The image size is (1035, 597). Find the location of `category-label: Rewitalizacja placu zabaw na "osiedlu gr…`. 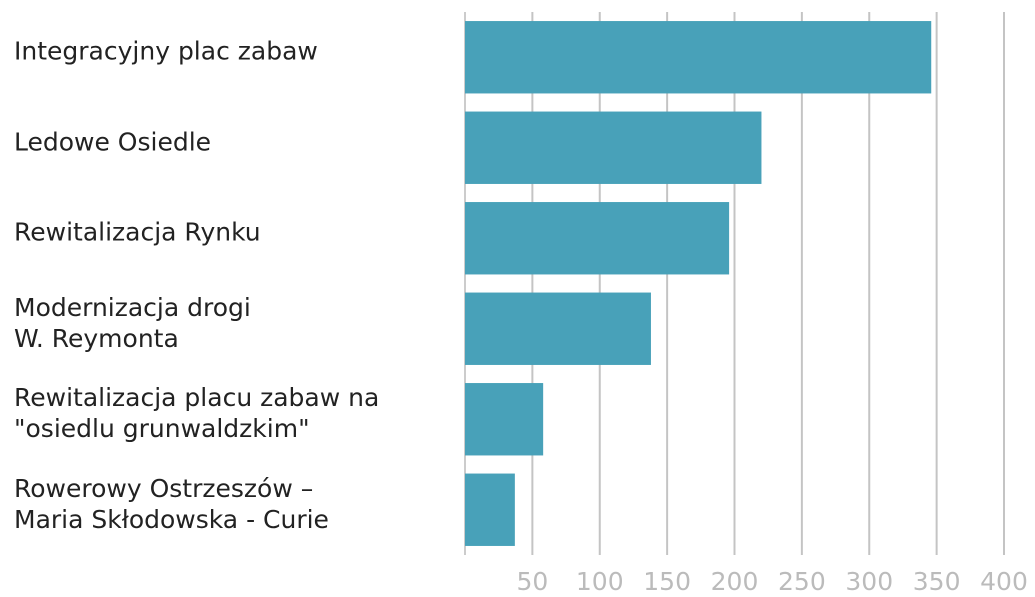

category-label: Rewitalizacja placu zabaw na "osiedlu gr… is located at coordinates (197, 413).